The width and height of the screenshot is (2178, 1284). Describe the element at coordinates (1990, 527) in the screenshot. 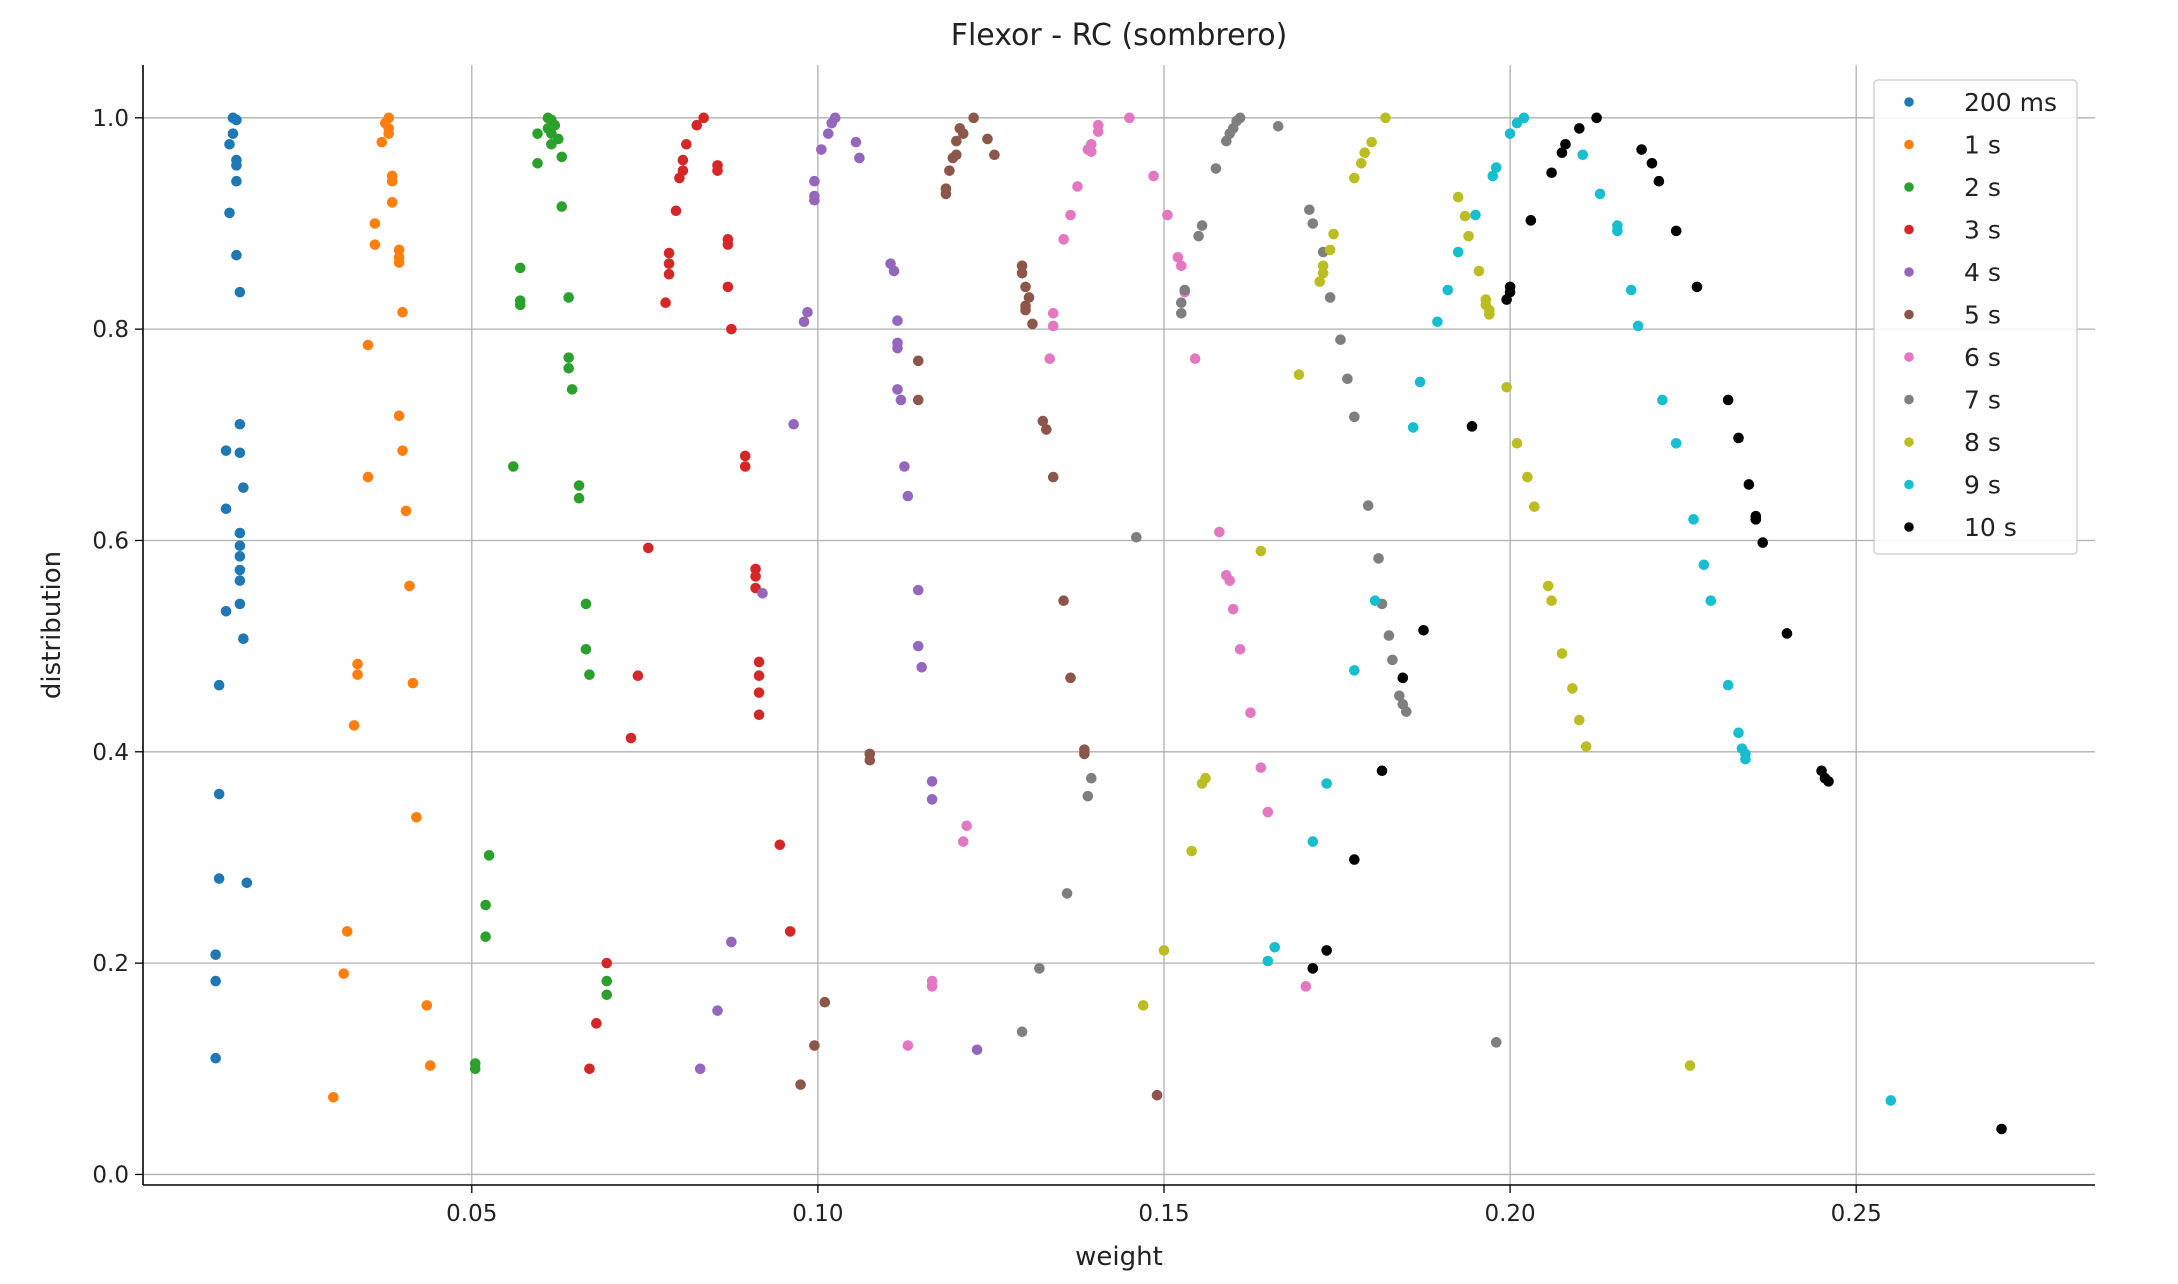

I see `legend-label: 10 s` at that location.